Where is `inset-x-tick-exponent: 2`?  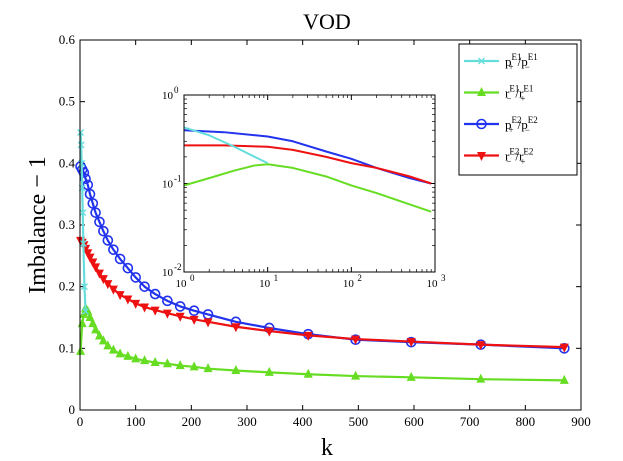 inset-x-tick-exponent: 2 is located at coordinates (359, 278).